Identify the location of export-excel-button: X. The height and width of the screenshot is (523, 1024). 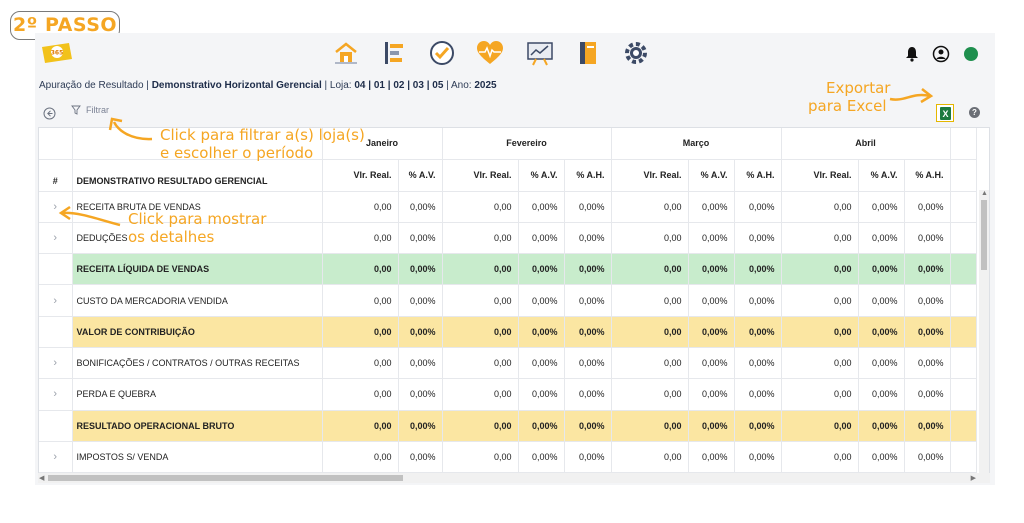
(945, 113).